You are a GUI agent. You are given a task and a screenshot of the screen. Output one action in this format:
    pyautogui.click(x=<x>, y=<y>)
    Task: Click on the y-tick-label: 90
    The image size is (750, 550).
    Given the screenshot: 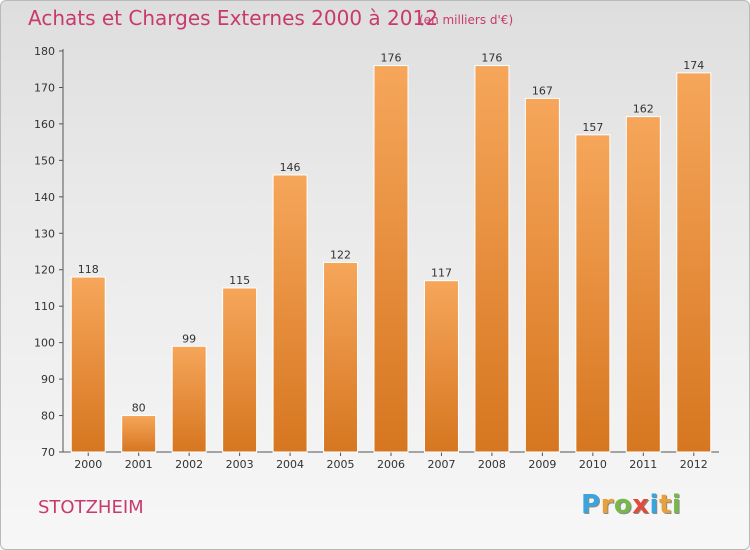 What is the action you would take?
    pyautogui.click(x=48, y=379)
    